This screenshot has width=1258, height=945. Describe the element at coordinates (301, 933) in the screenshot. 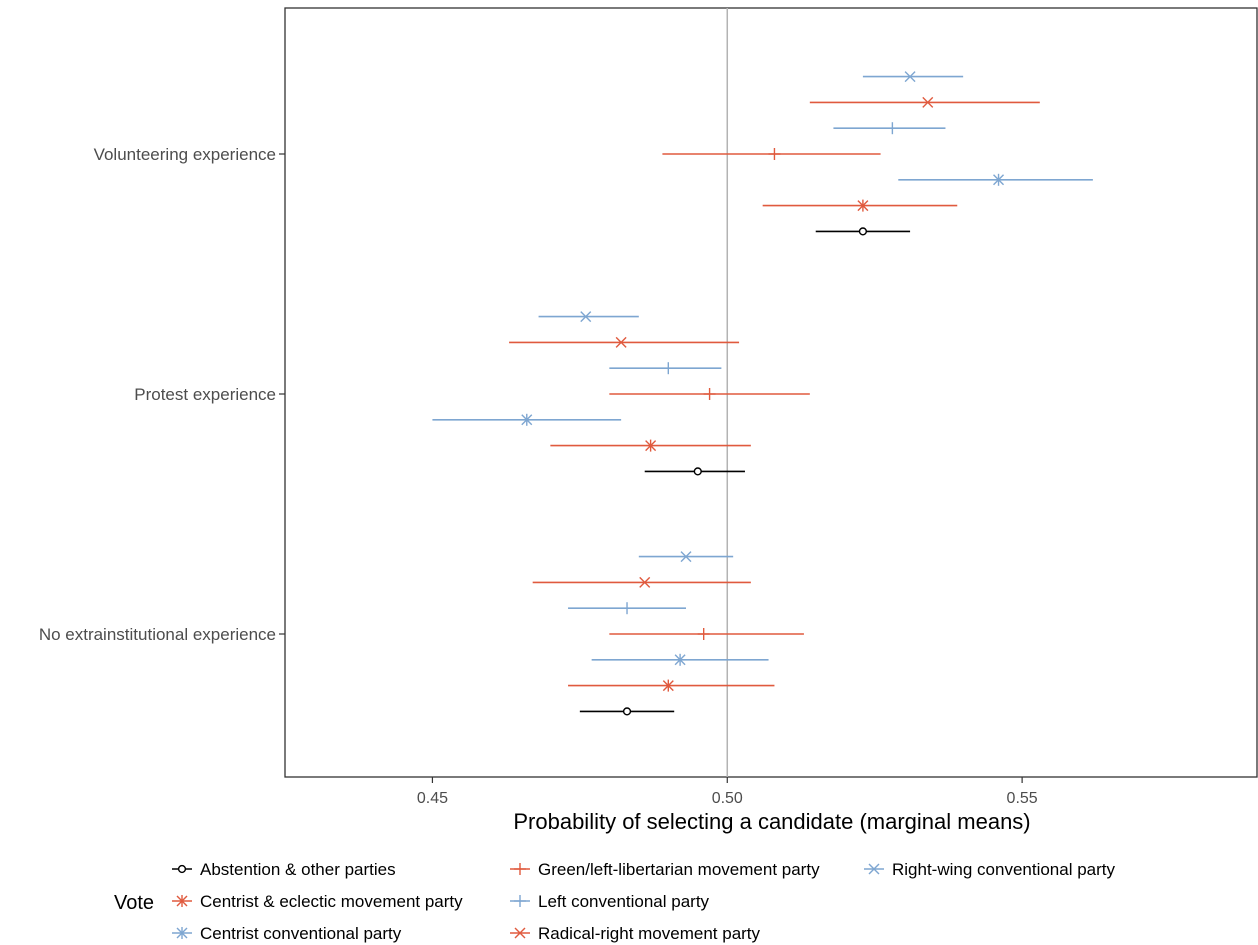

I see `legend-label: Centrist conventional party` at that location.